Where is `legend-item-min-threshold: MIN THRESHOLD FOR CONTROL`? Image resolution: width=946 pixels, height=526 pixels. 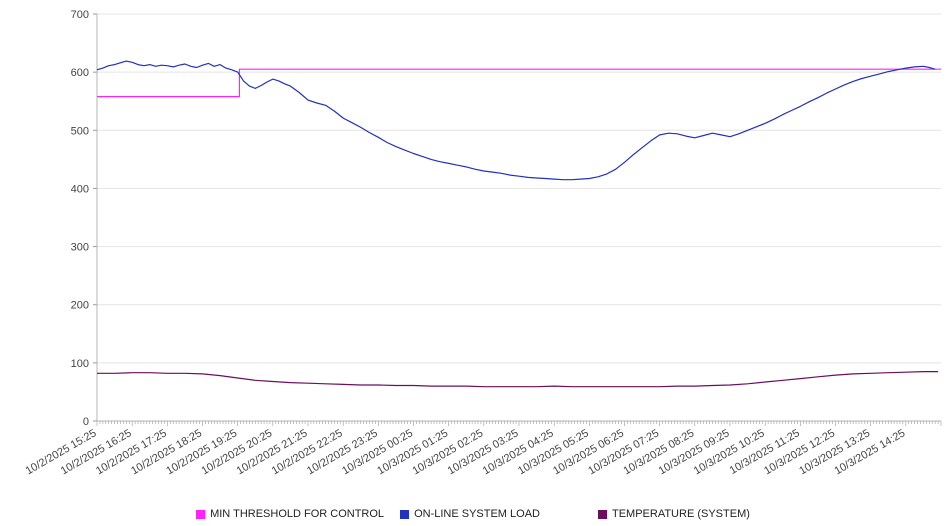
legend-item-min-threshold: MIN THRESHOLD FOR CONTROL is located at coordinates (290, 514).